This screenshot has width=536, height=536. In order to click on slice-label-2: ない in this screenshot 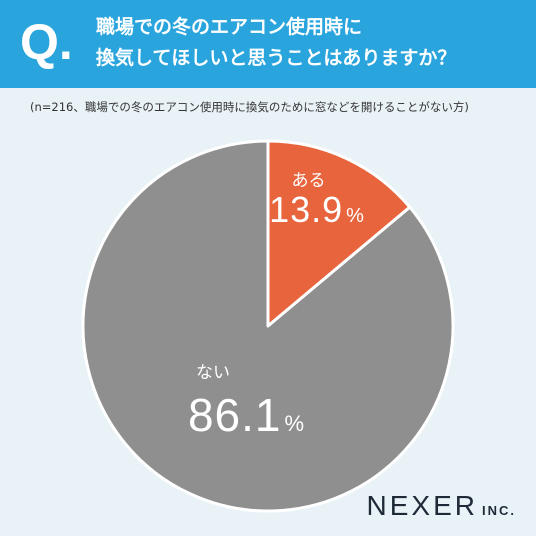, I will do `click(213, 373)`.